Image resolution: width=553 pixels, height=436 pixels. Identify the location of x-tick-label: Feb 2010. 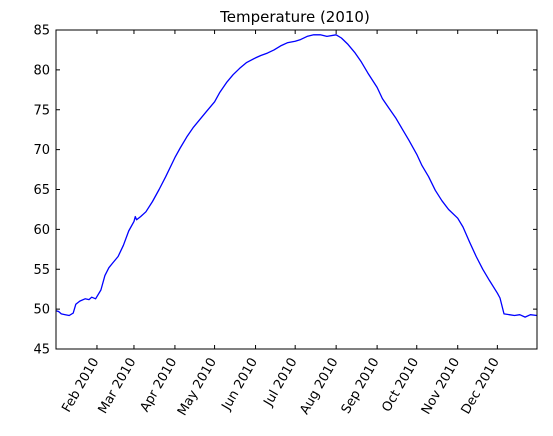
(80, 386).